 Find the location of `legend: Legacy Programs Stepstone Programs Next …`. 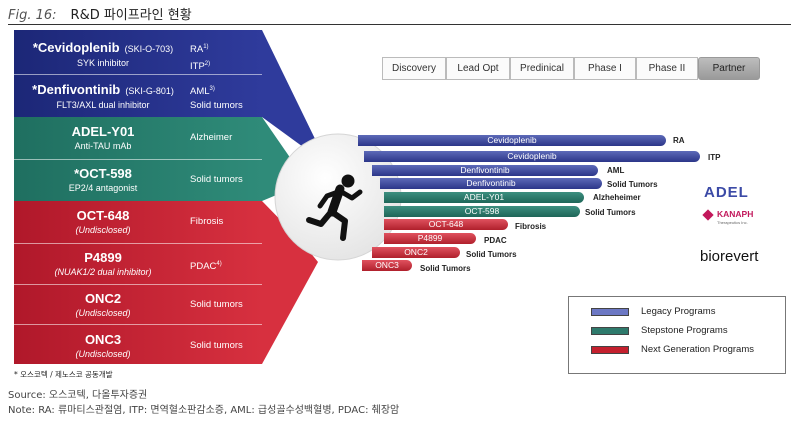

legend: Legacy Programs Stepstone Programs Next … is located at coordinates (677, 335).